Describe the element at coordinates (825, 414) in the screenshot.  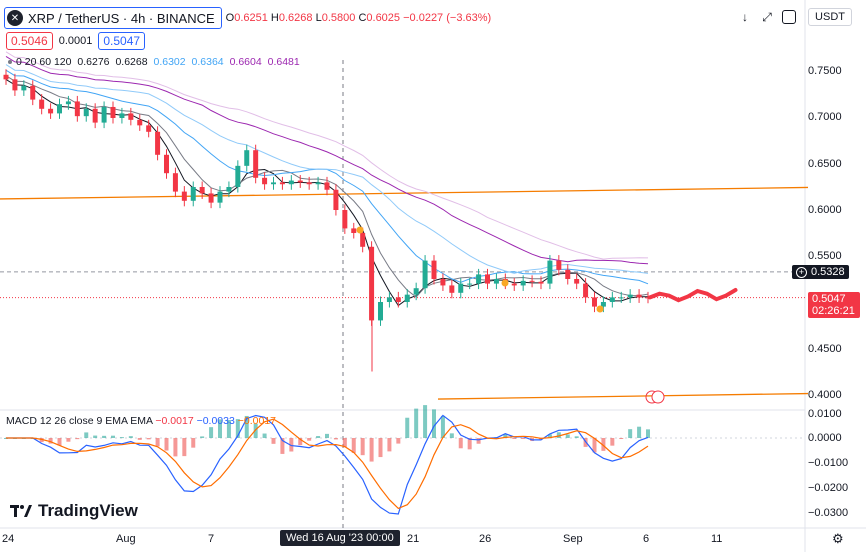
I see `macd-tick: 0.0100` at that location.